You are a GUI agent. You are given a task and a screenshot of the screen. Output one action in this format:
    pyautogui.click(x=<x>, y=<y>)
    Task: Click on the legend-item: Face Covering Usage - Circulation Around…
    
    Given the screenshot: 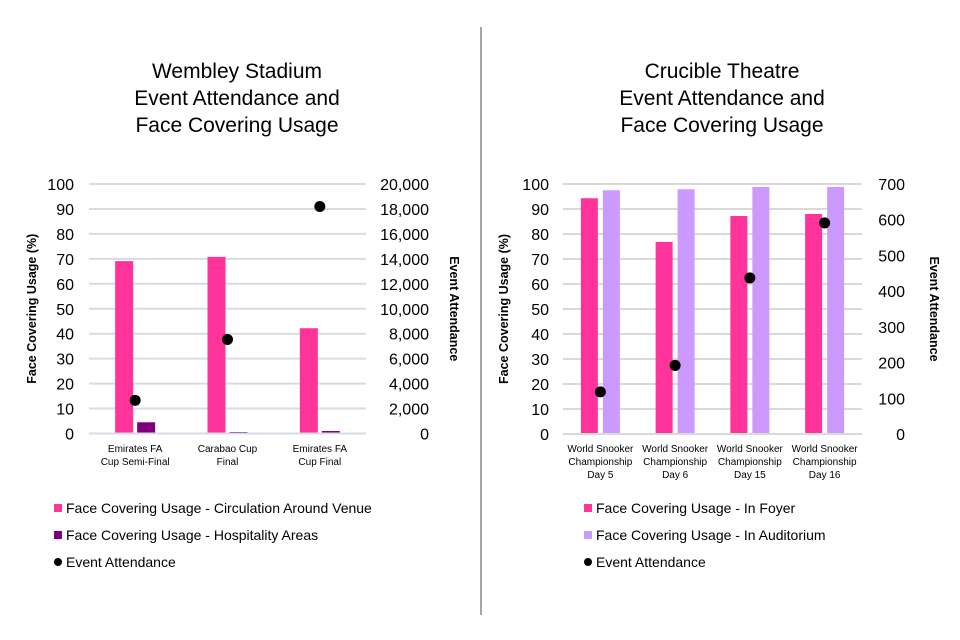 What is the action you would take?
    pyautogui.click(x=213, y=507)
    